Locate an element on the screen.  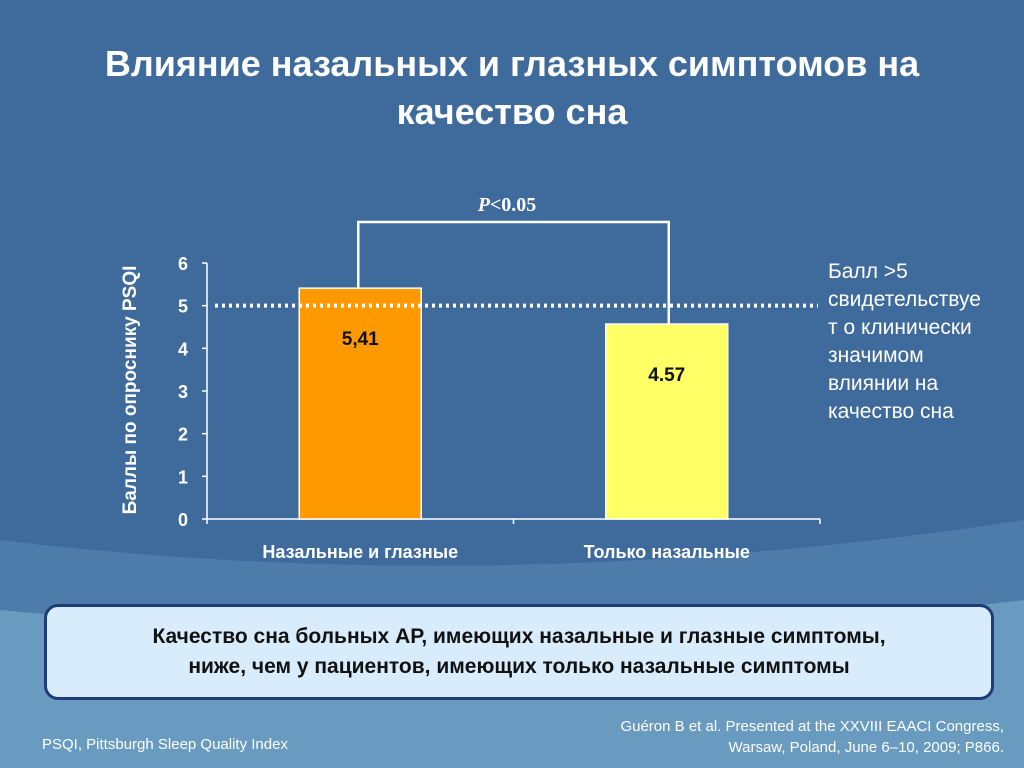
y-tick-label-0: 0 is located at coordinates (183, 520).